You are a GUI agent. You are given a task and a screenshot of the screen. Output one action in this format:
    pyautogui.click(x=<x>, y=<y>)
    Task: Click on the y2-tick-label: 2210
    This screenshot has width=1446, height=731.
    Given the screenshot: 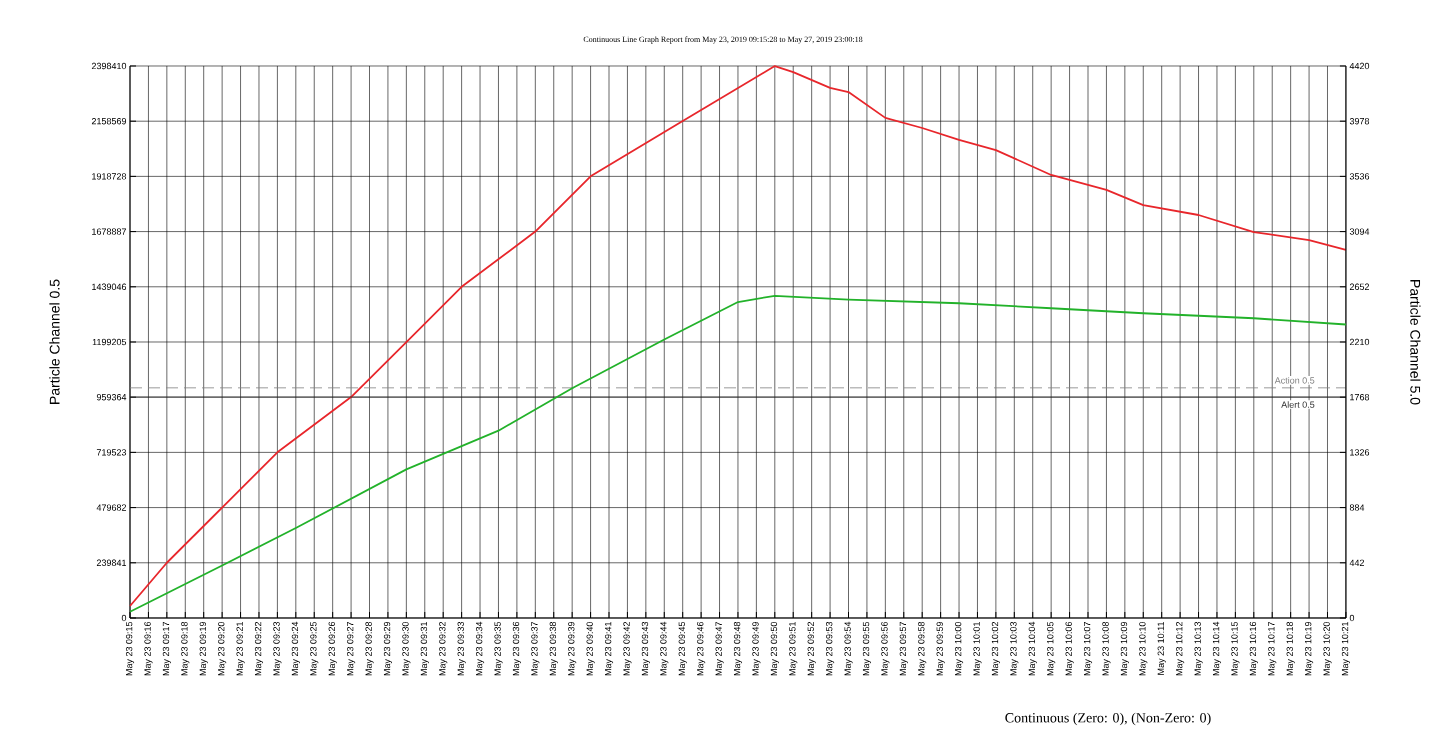 What is the action you would take?
    pyautogui.click(x=1359, y=342)
    